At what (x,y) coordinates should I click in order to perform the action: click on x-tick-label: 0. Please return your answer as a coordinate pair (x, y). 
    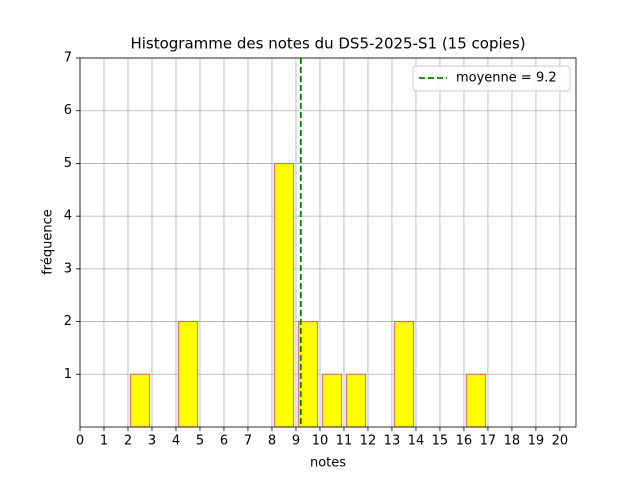
    Looking at the image, I should click on (80, 441).